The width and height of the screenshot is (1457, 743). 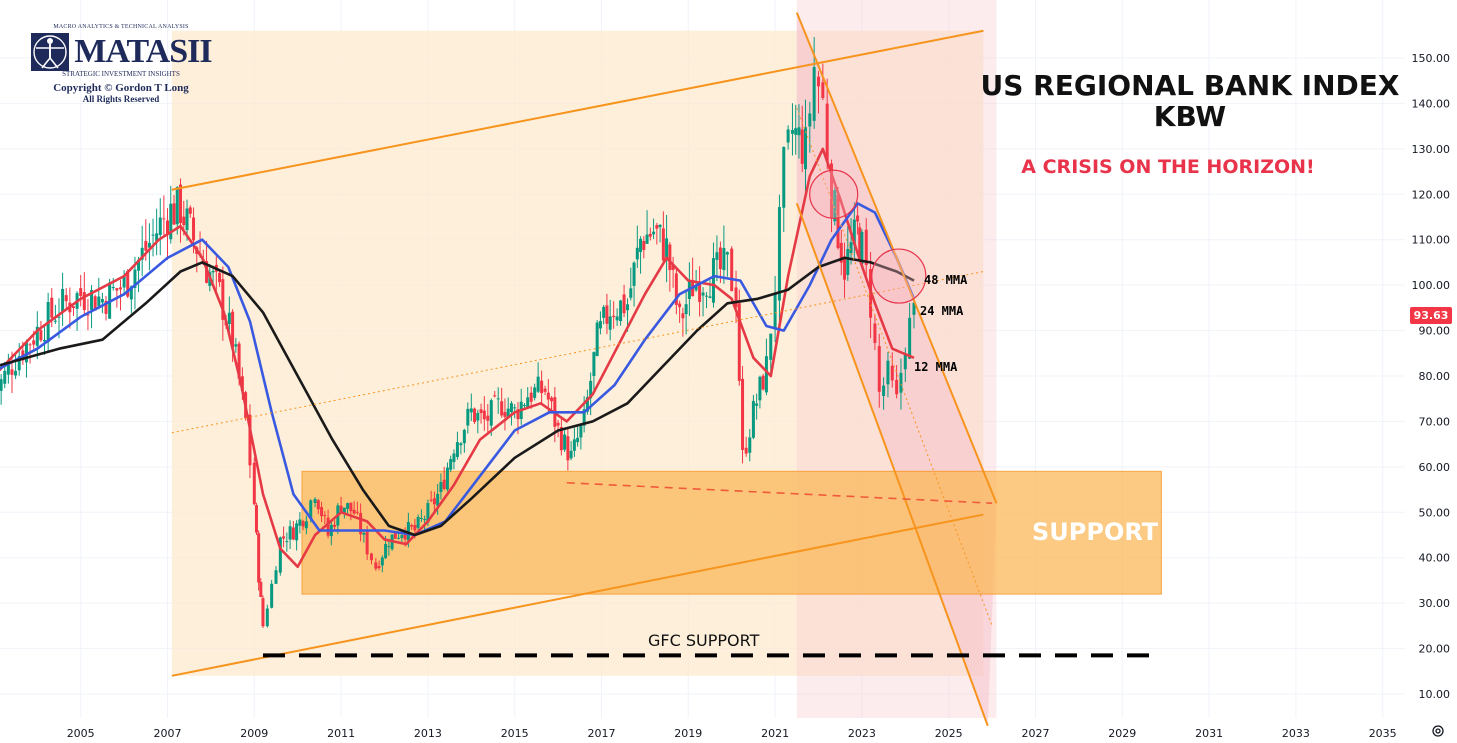 What do you see at coordinates (1431, 240) in the screenshot?
I see `y-tick-label: 110.00` at bounding box center [1431, 240].